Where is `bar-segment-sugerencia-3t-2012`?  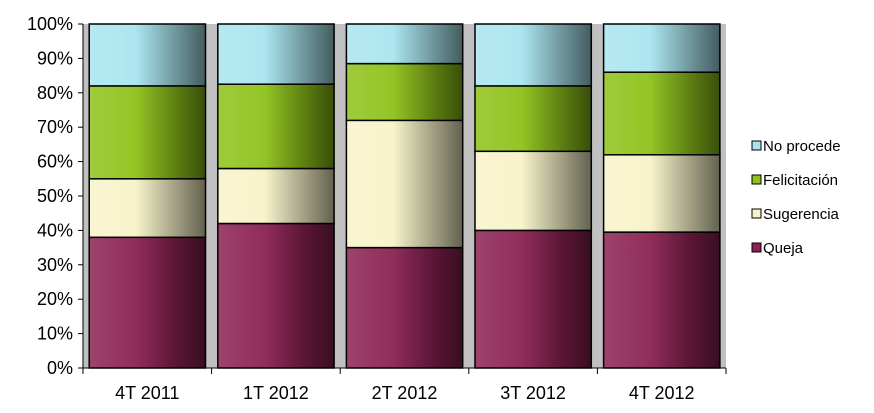 bar-segment-sugerencia-3t-2012 is located at coordinates (533, 191).